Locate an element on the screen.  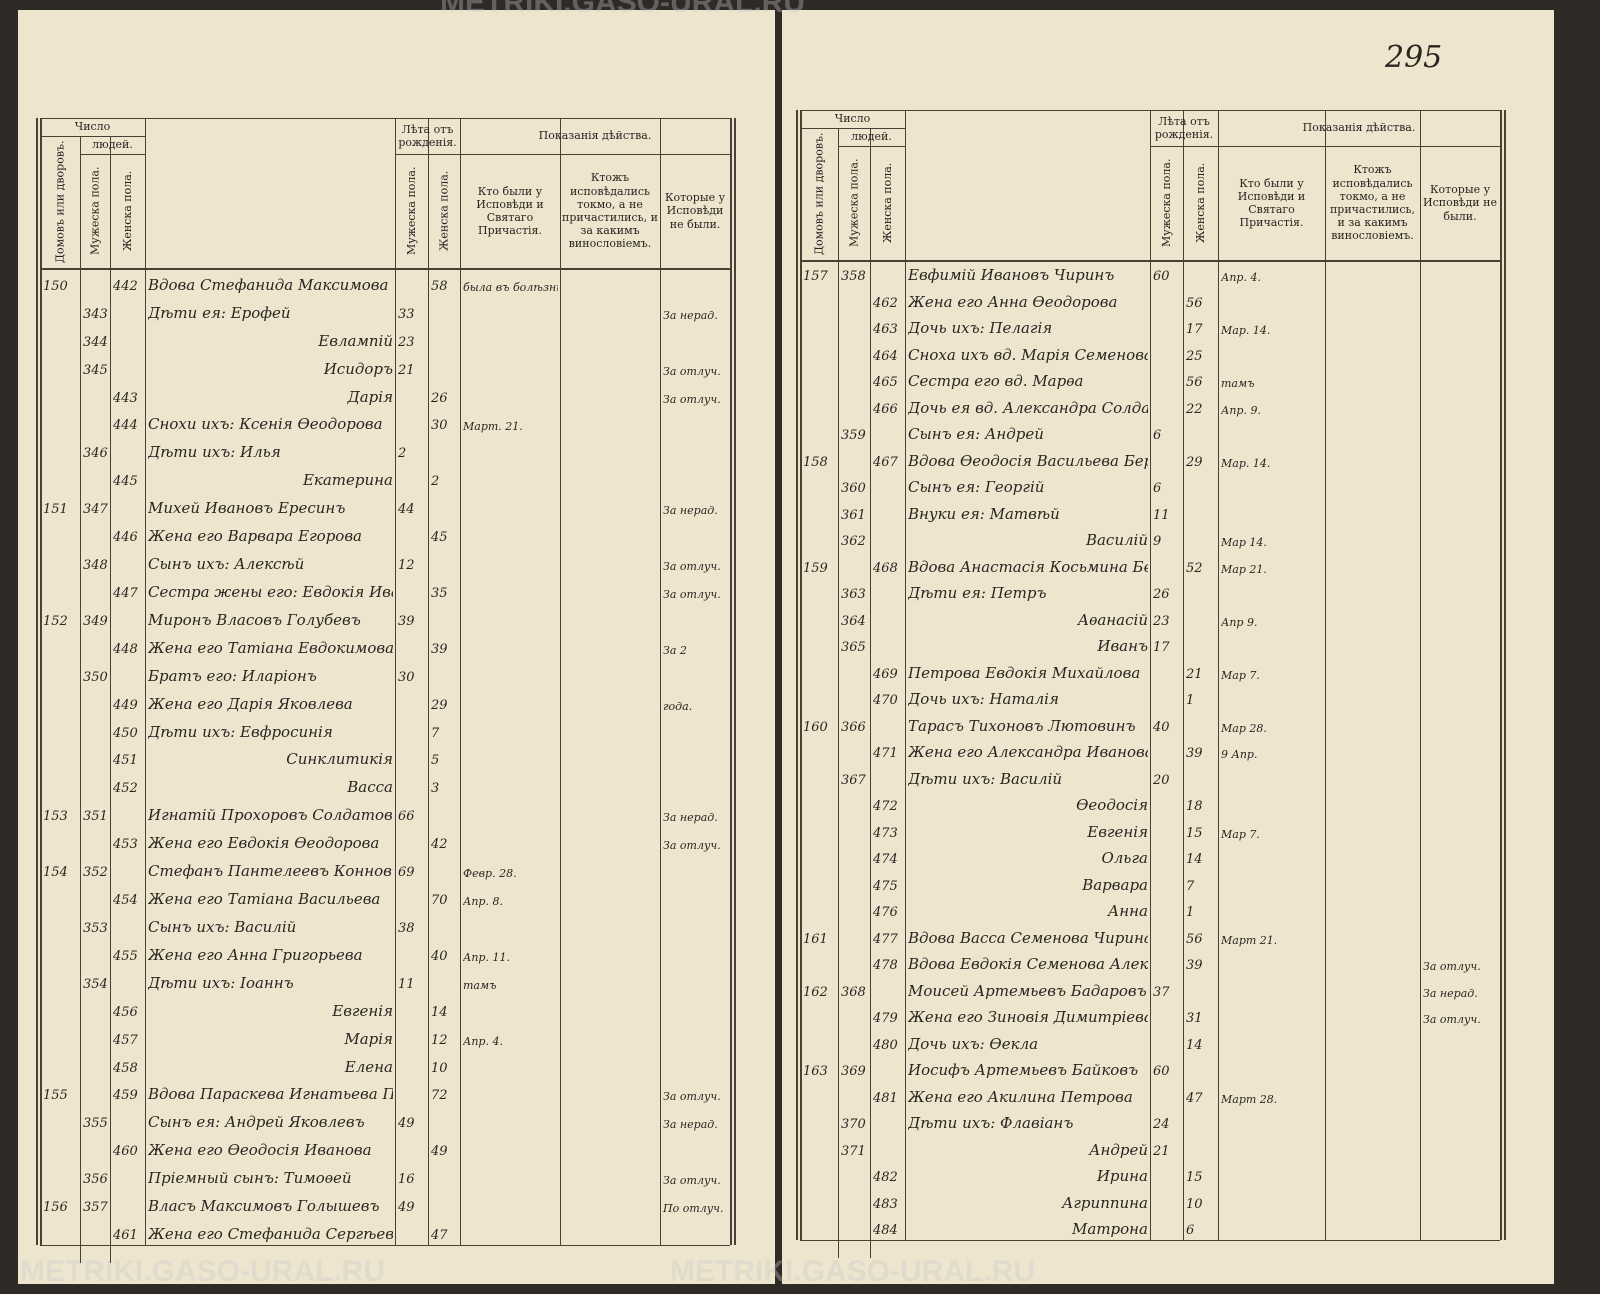
register-cell: 463 is located at coordinates (885, 330).